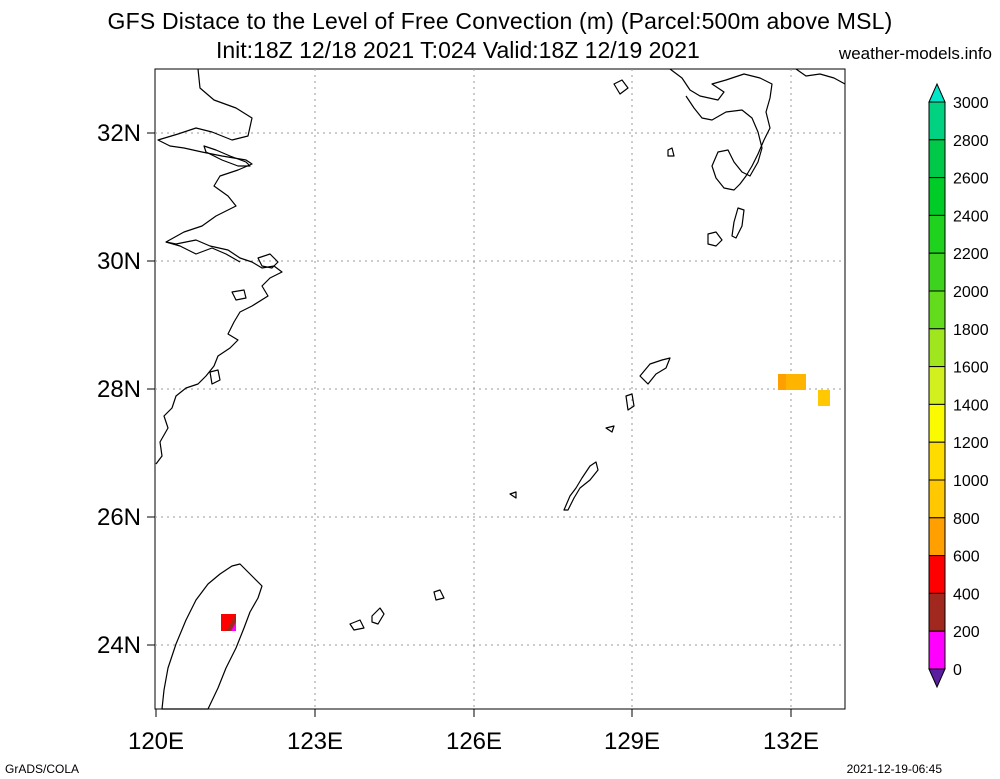 The width and height of the screenshot is (1000, 779). I want to click on colorbar-label: 1600, so click(971, 368).